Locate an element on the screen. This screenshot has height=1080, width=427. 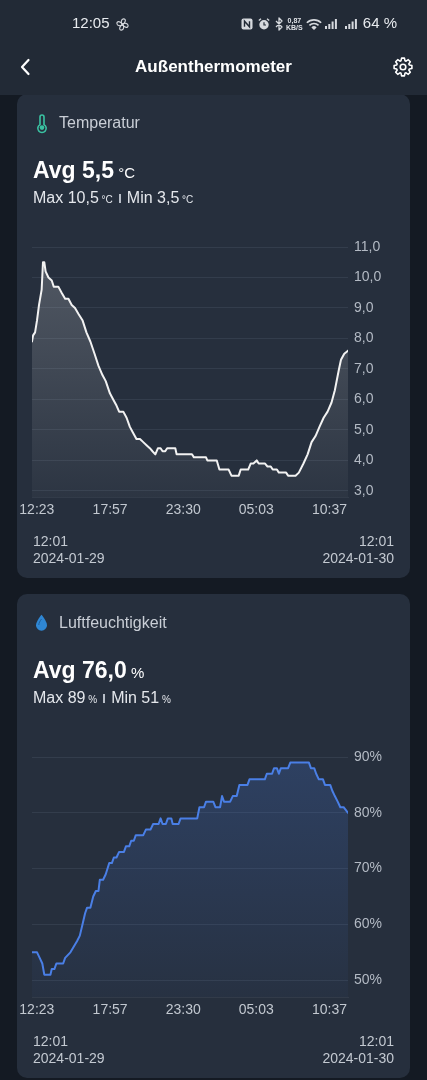
text: Min 51 % is located at coordinates (141, 697).